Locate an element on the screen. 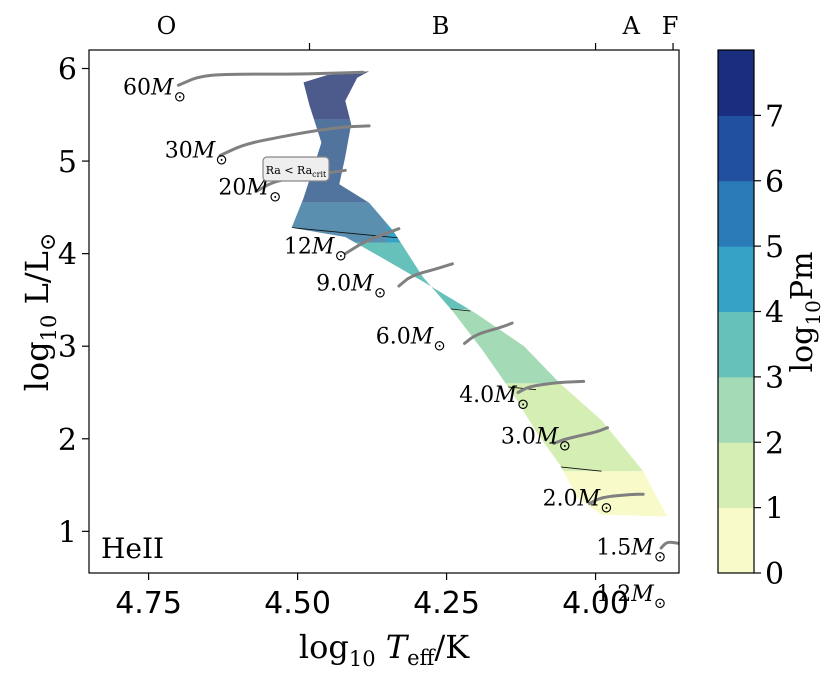 Image resolution: width=831 pixels, height=678 pixels. colorbar-tick-label: 4 is located at coordinates (774, 313).